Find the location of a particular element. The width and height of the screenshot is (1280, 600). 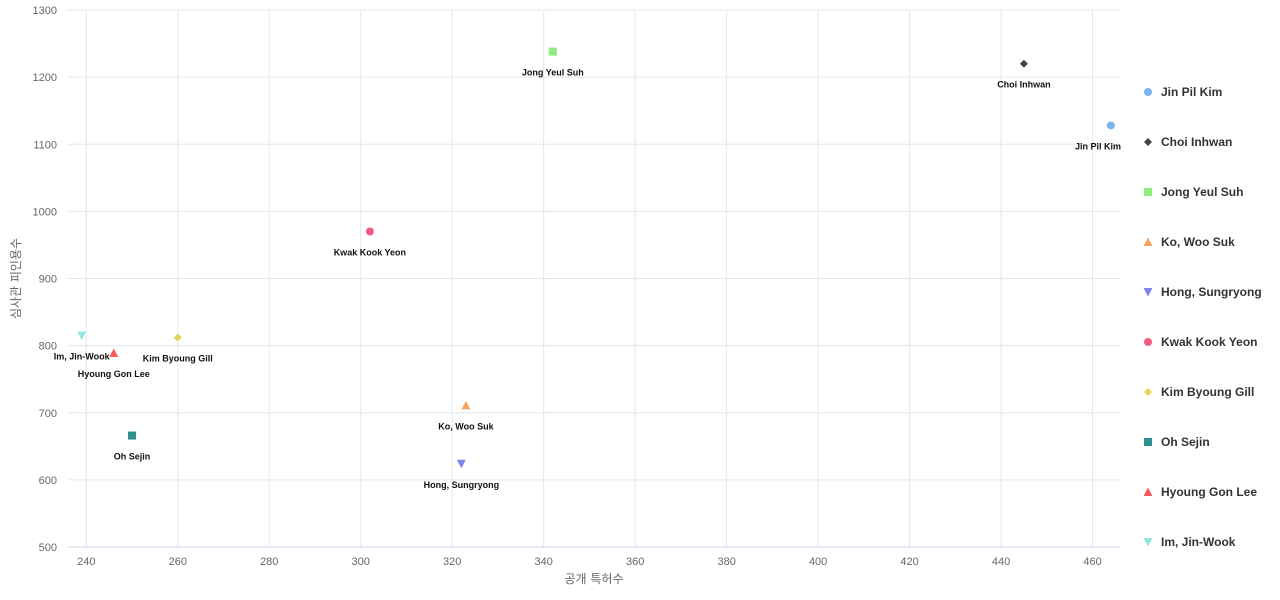

y-tick-label: 500 is located at coordinates (48, 548).